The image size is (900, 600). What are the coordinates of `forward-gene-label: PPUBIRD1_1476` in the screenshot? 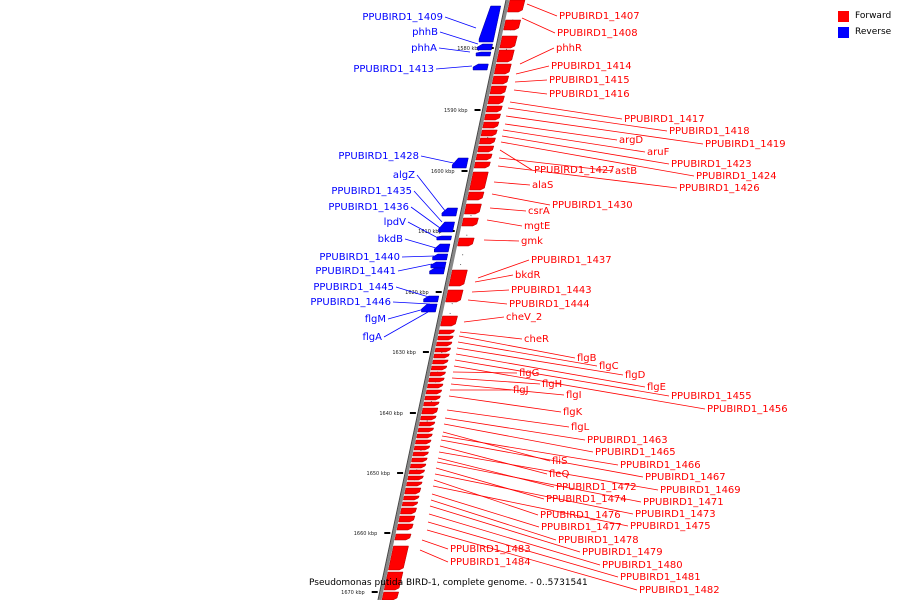 It's located at (580, 515).